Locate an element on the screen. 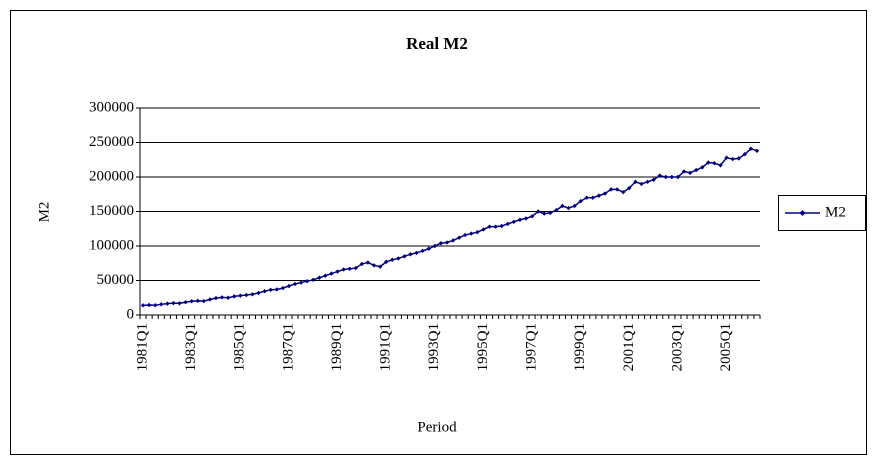 This screenshot has width=877, height=464. x-tick-label: 1987Q1 is located at coordinates (288, 347).